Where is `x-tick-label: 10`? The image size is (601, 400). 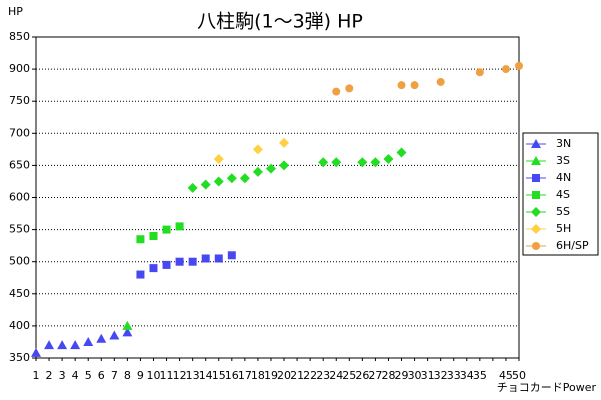
x-tick-label: 10 is located at coordinates (153, 375).